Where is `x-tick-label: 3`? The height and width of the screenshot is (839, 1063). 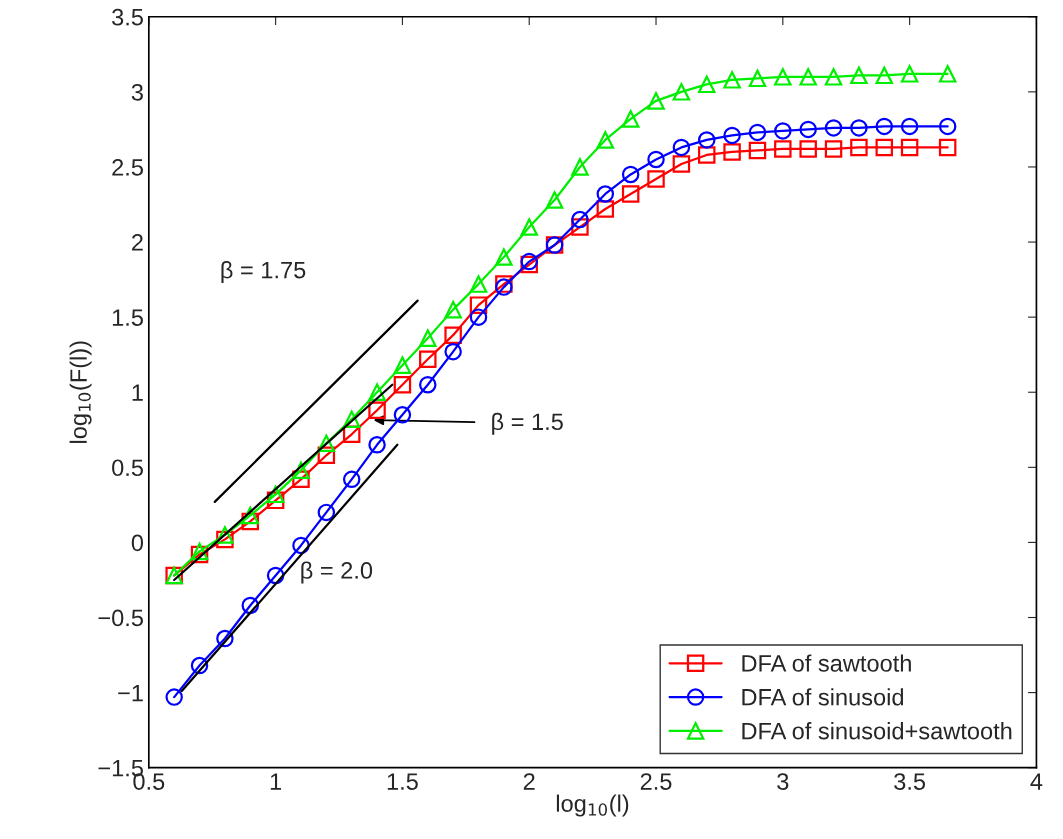 x-tick-label: 3 is located at coordinates (783, 781).